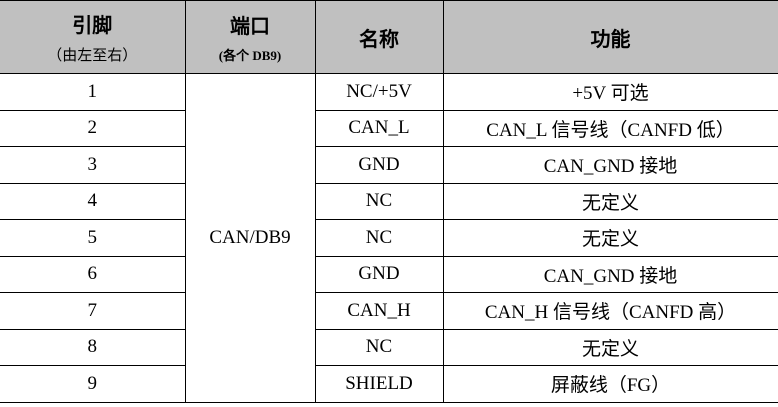  I want to click on table-row: 2 CAN_L CAN_L 信号线（CANFD 低）, so click(389, 128).